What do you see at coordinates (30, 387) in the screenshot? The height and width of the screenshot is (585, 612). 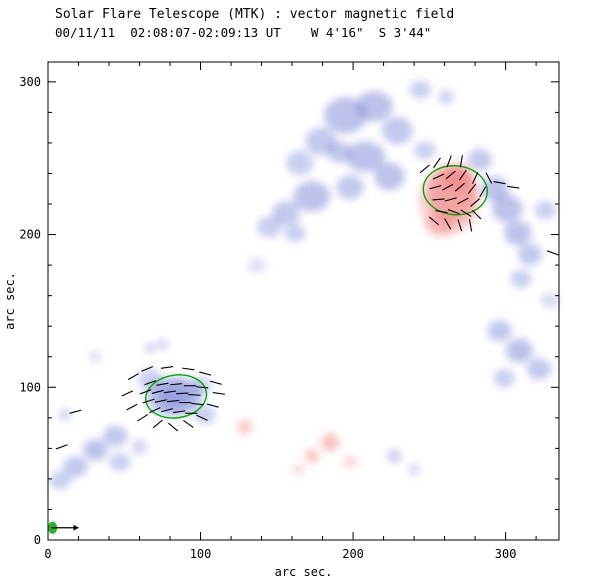 I see `y-tick-label: 100` at bounding box center [30, 387].